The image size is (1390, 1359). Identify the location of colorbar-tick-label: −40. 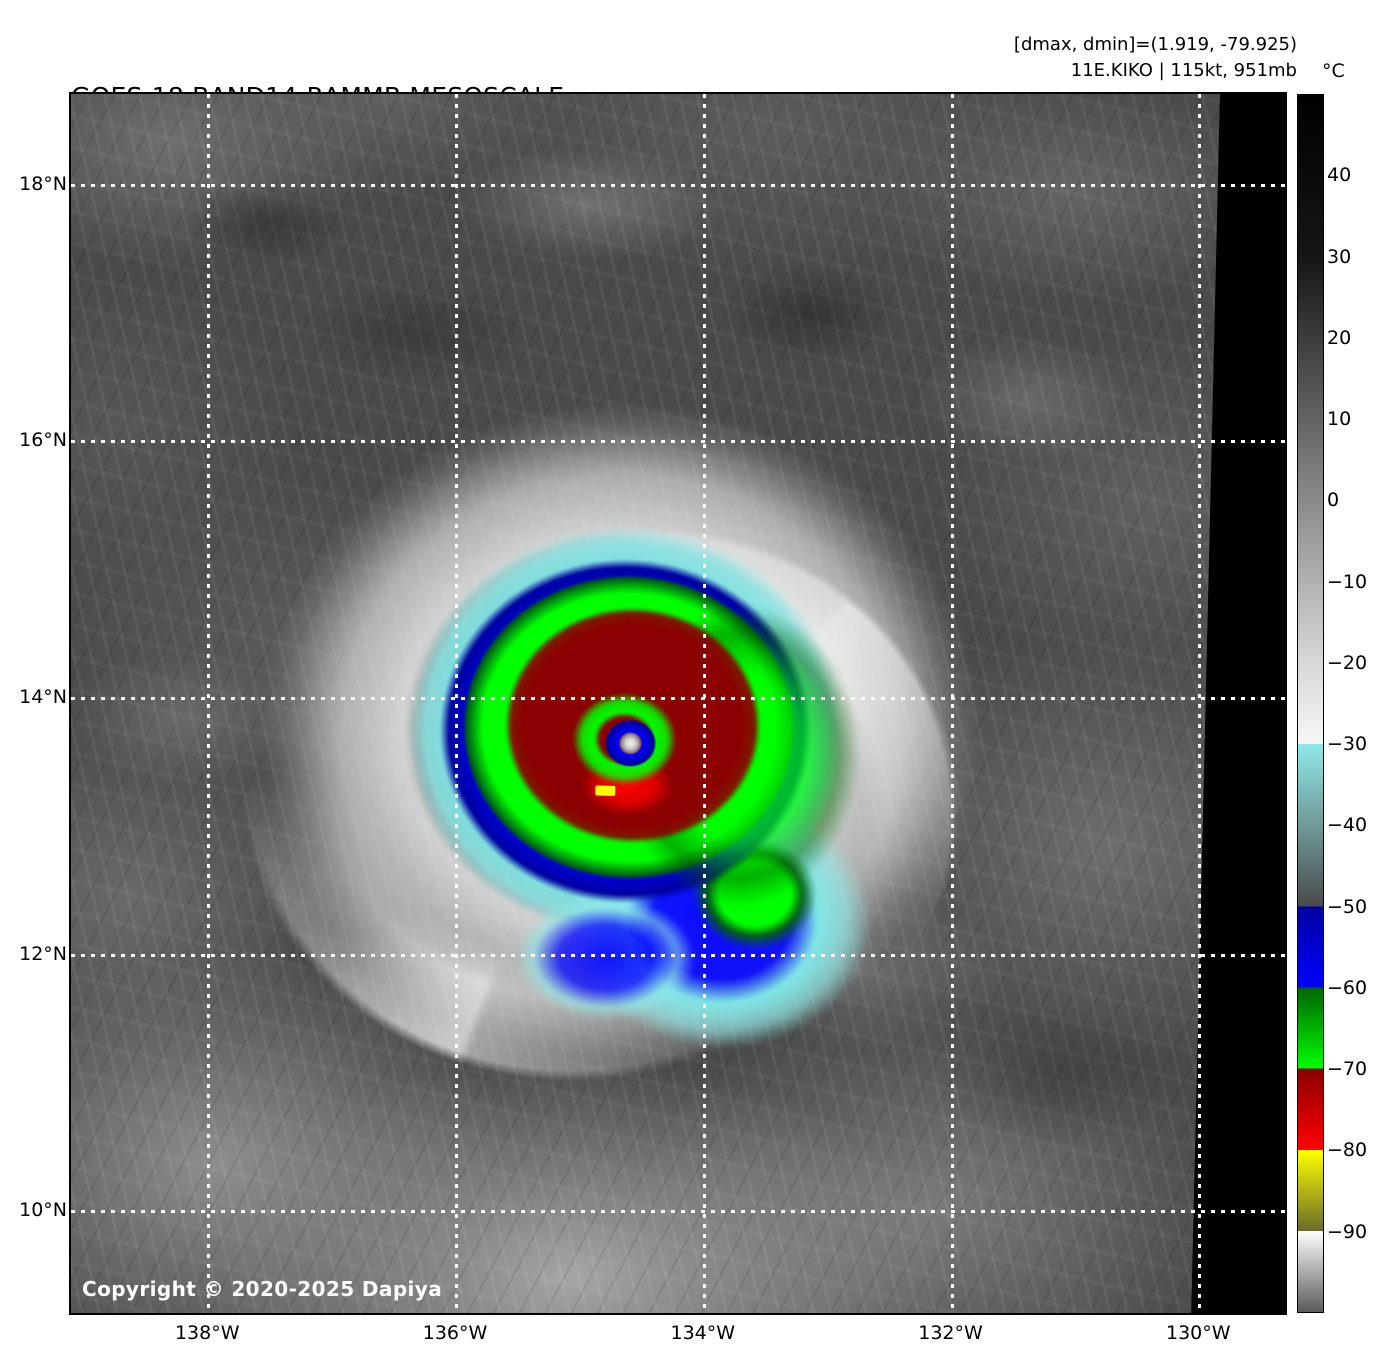
(1347, 825).